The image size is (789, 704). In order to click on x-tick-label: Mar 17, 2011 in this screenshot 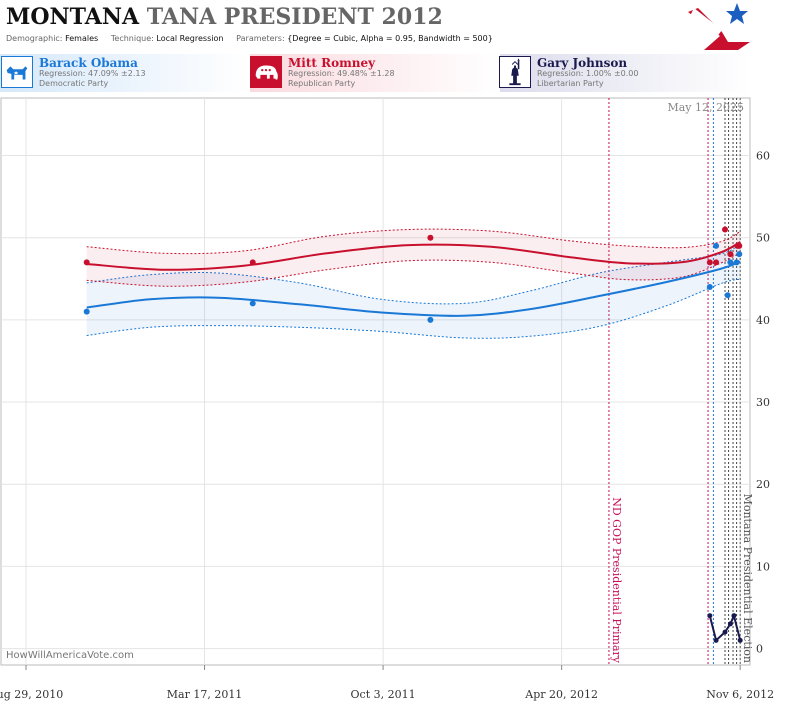, I will do `click(205, 694)`.